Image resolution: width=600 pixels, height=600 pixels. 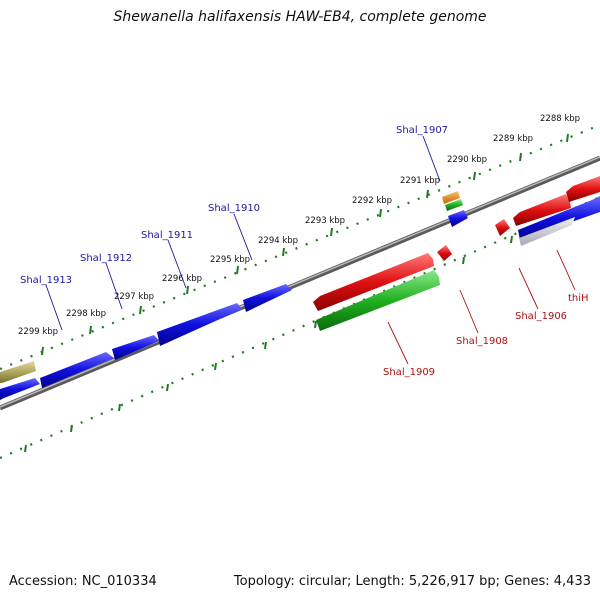 What do you see at coordinates (325, 221) in the screenshot?
I see `scale-label: 2293 kbp` at bounding box center [325, 221].